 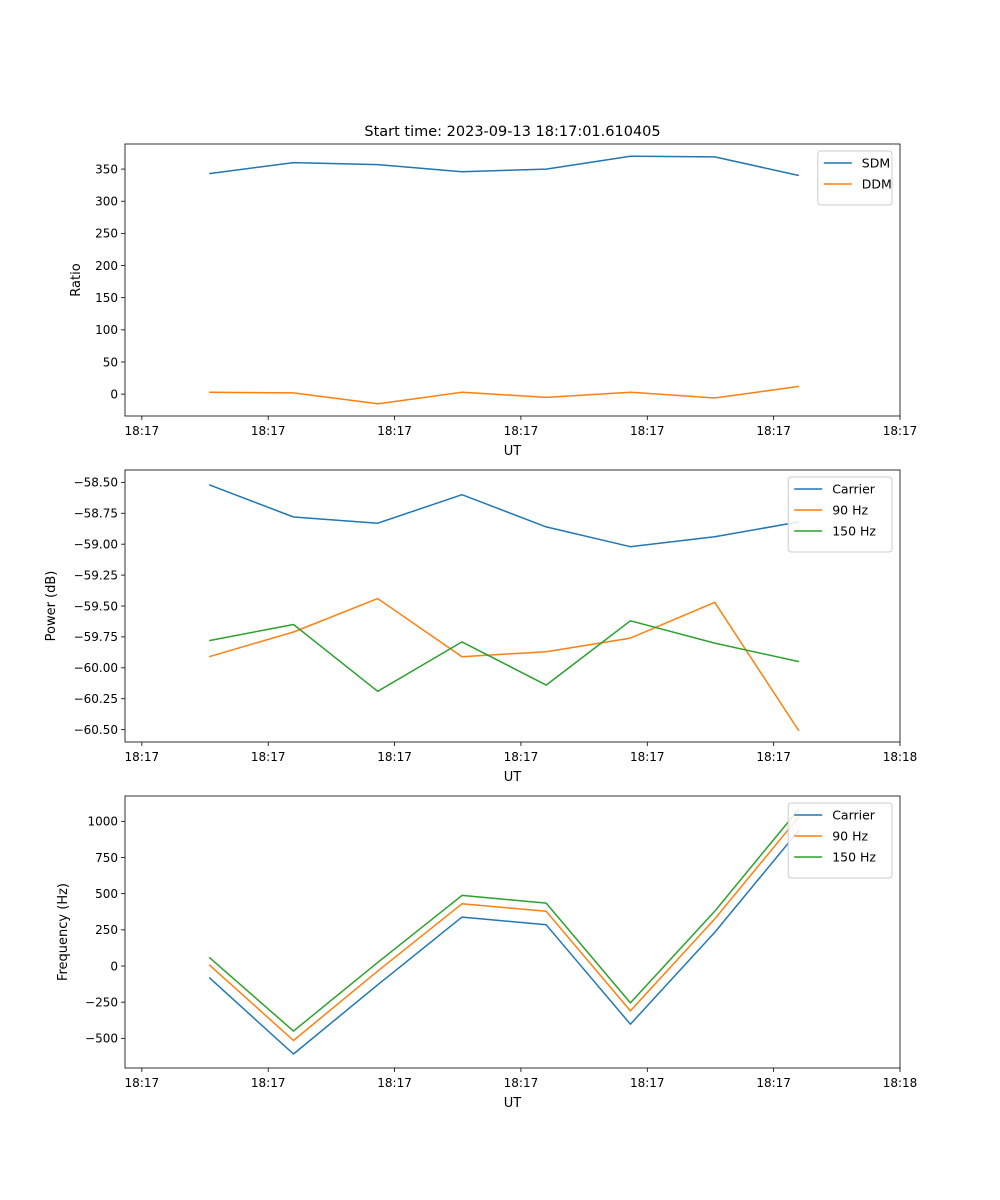 What do you see at coordinates (106, 169) in the screenshot?
I see `y-tick-label: 350` at bounding box center [106, 169].